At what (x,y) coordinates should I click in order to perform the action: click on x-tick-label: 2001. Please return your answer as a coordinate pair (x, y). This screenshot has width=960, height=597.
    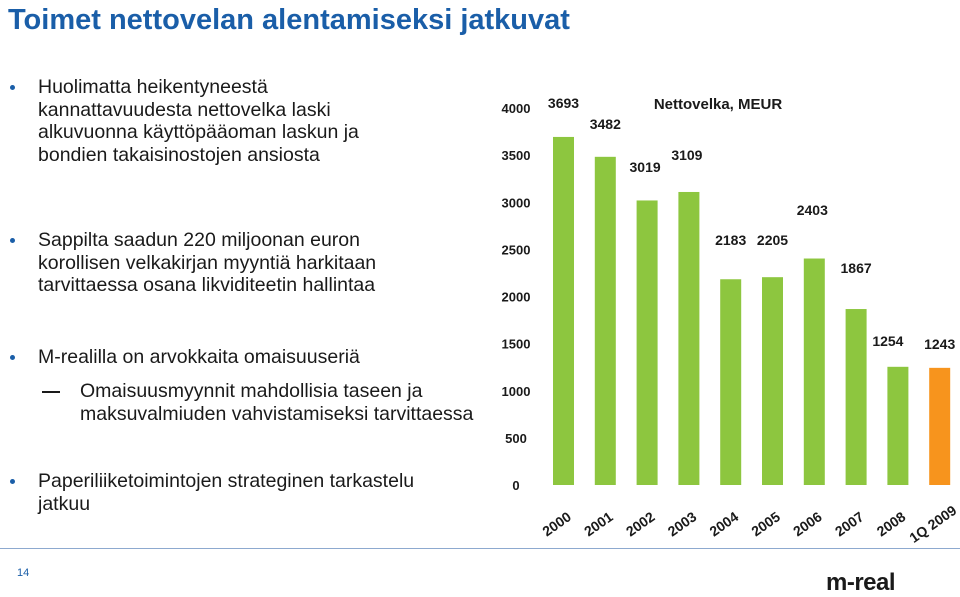
    Looking at the image, I should click on (598, 523).